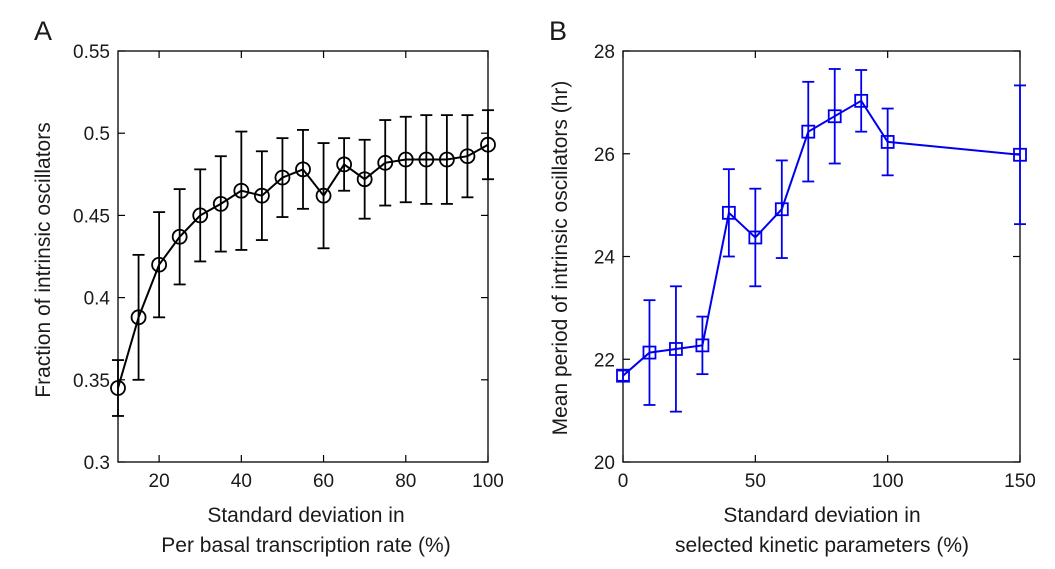 Image resolution: width=1055 pixels, height=569 pixels. I want to click on xtick-label: 40, so click(241, 481).